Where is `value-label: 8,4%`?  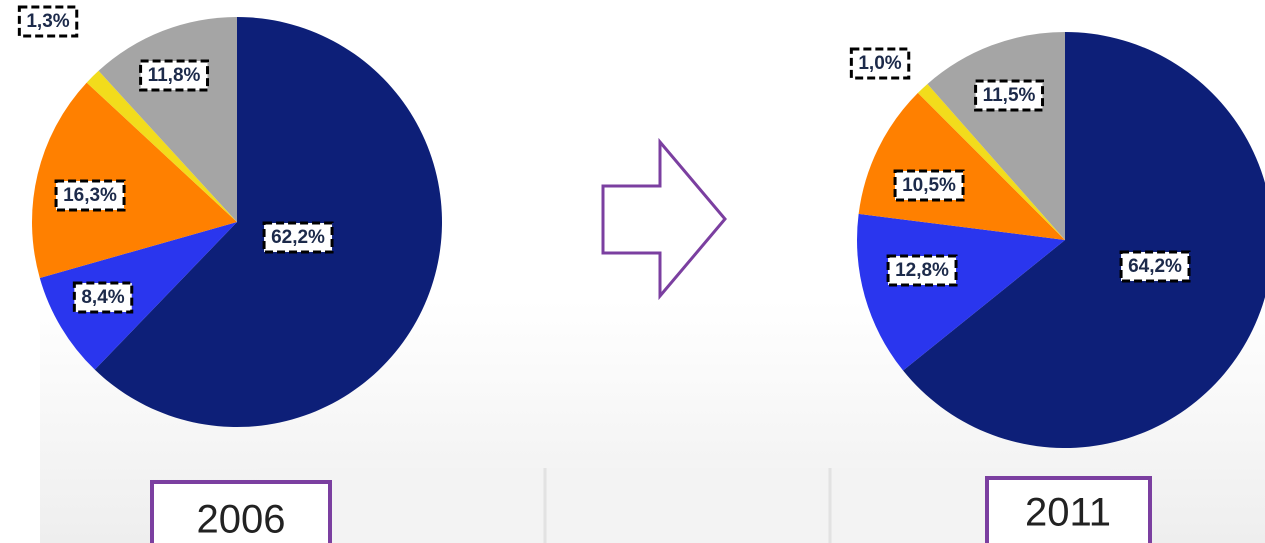 value-label: 8,4% is located at coordinates (102, 297).